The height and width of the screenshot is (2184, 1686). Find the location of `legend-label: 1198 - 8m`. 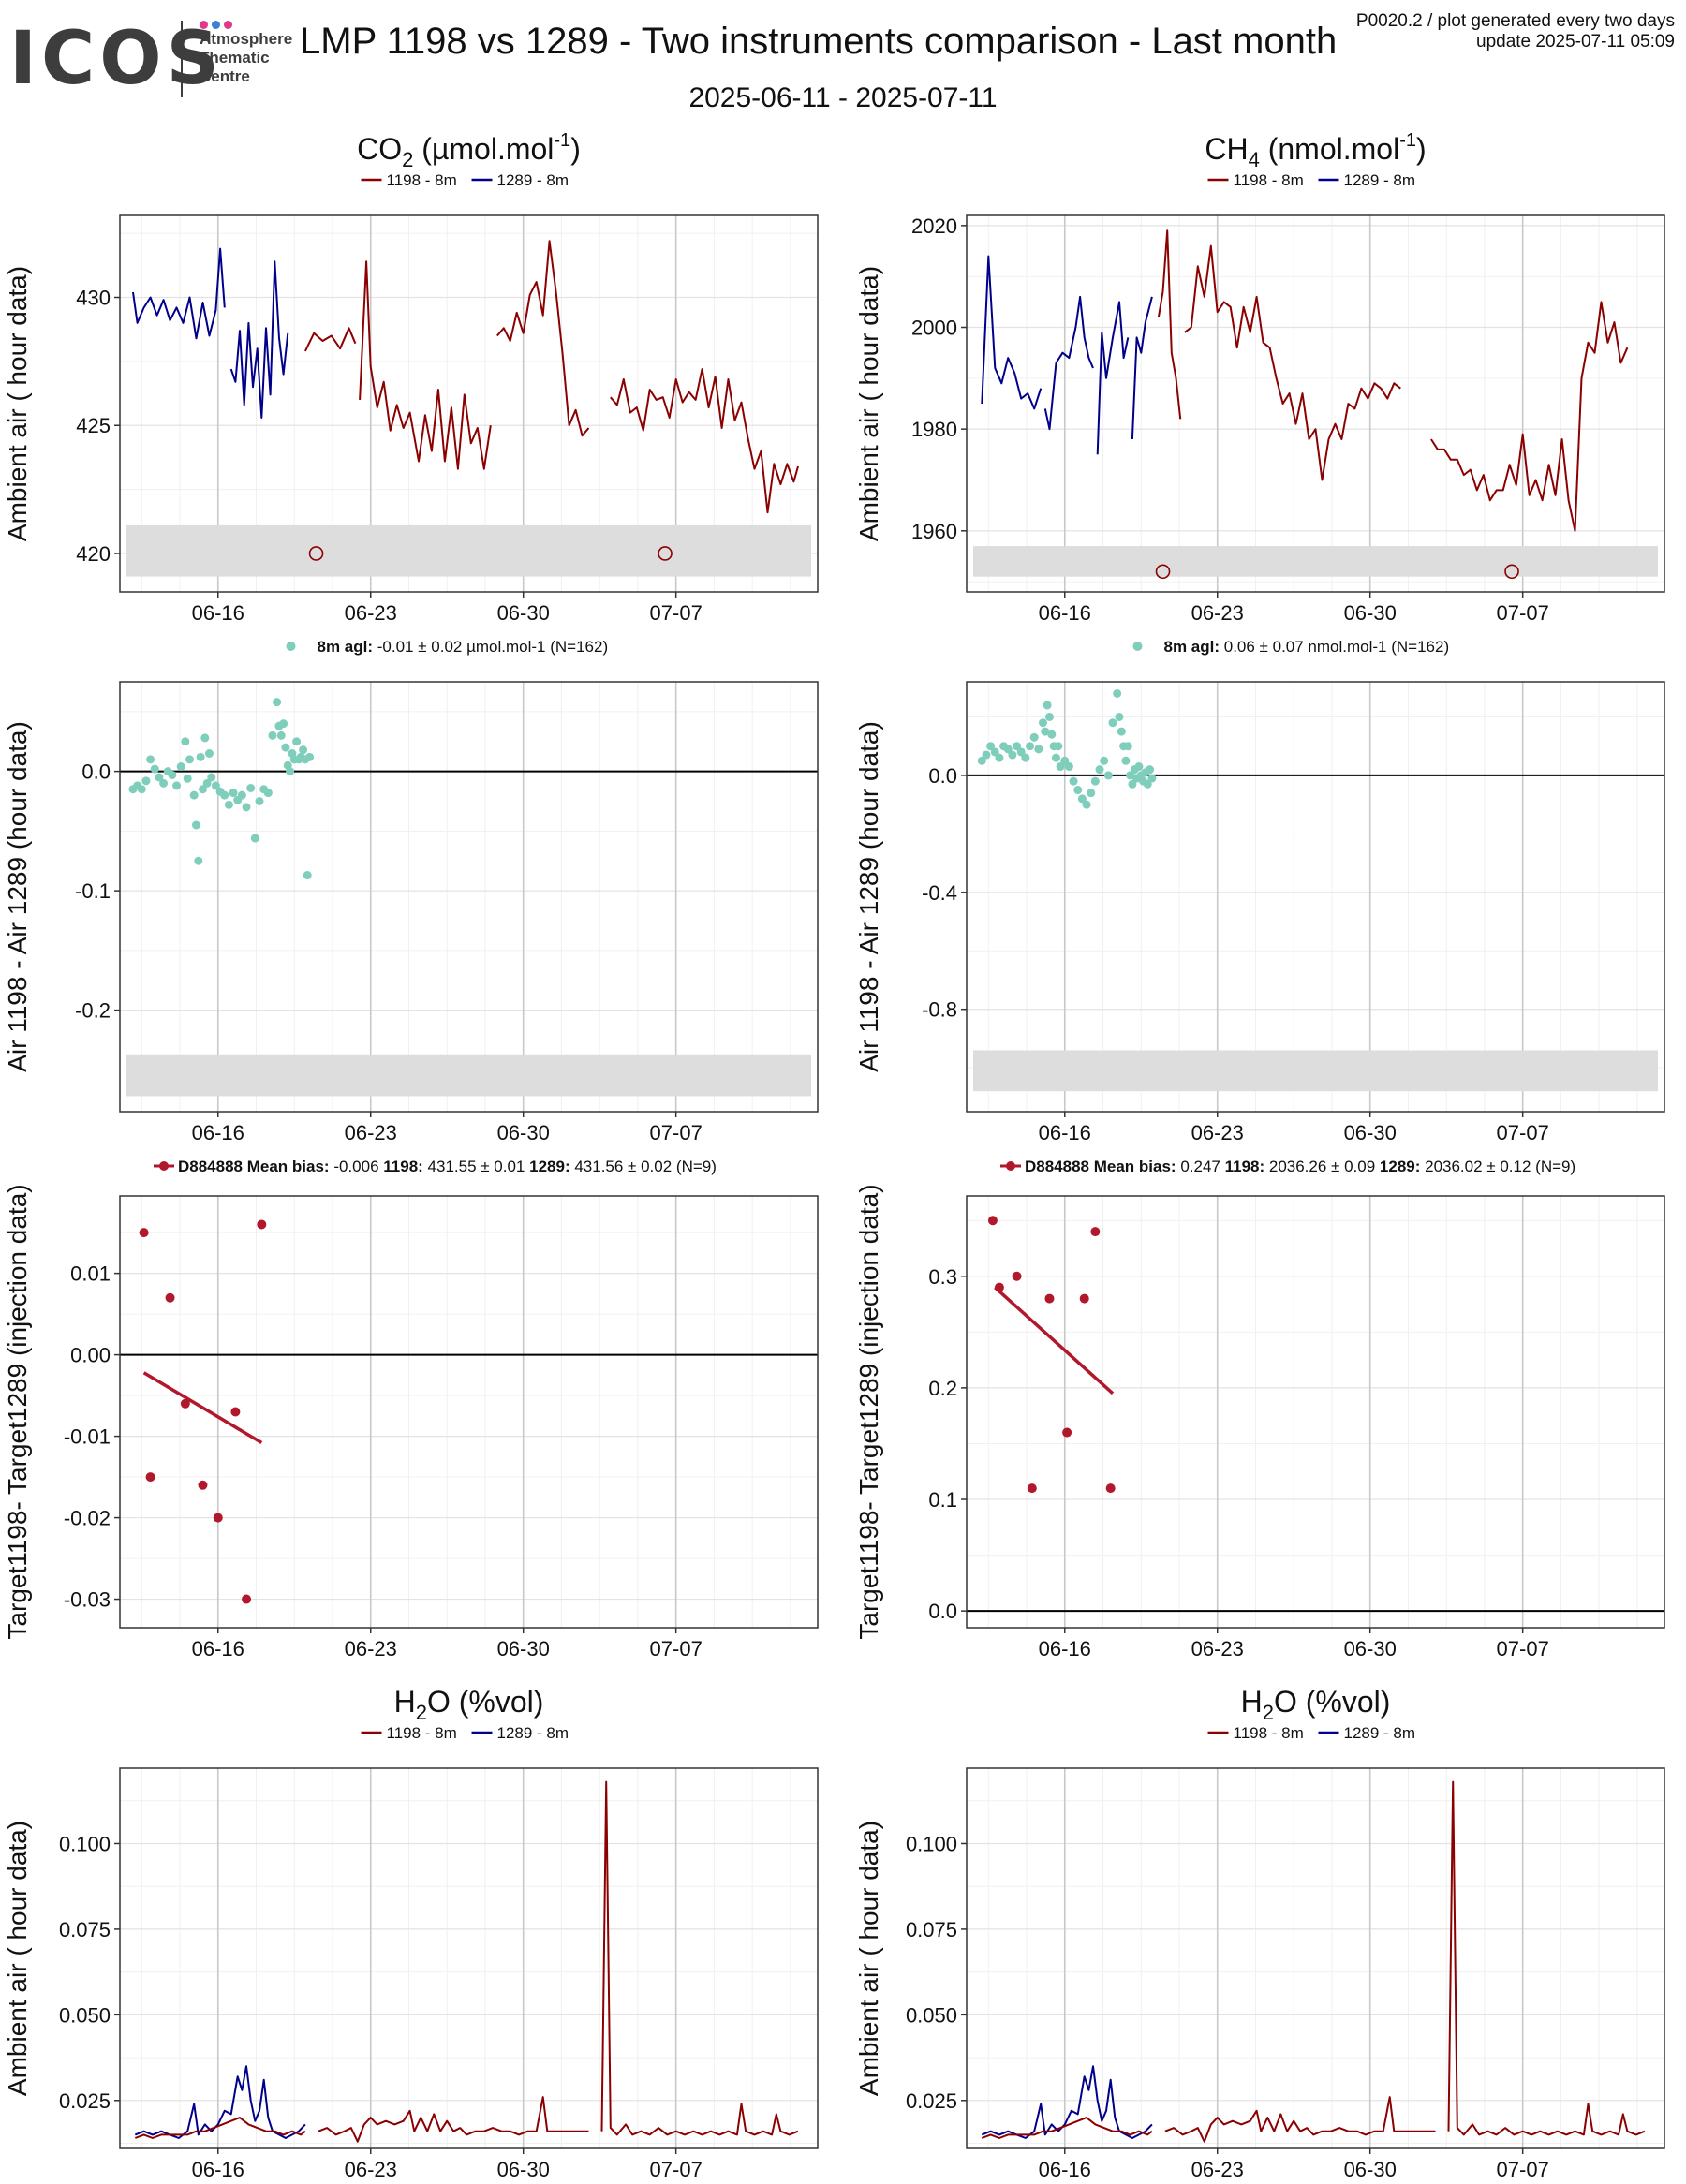

legend-label: 1198 - 8m is located at coordinates (1269, 180).